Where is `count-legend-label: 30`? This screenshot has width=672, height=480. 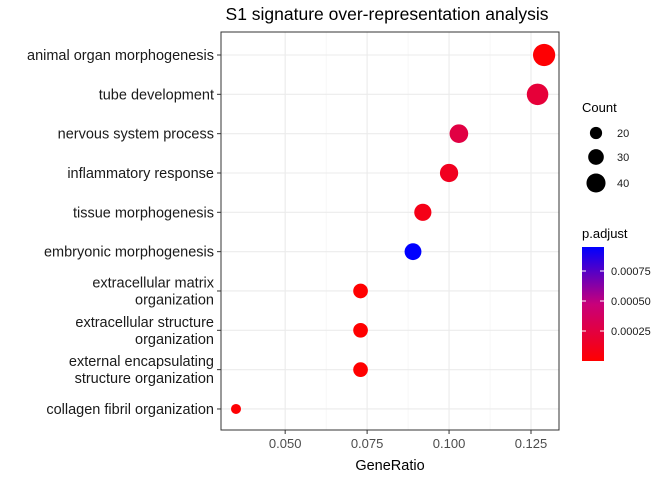
count-legend-label: 30 is located at coordinates (623, 158).